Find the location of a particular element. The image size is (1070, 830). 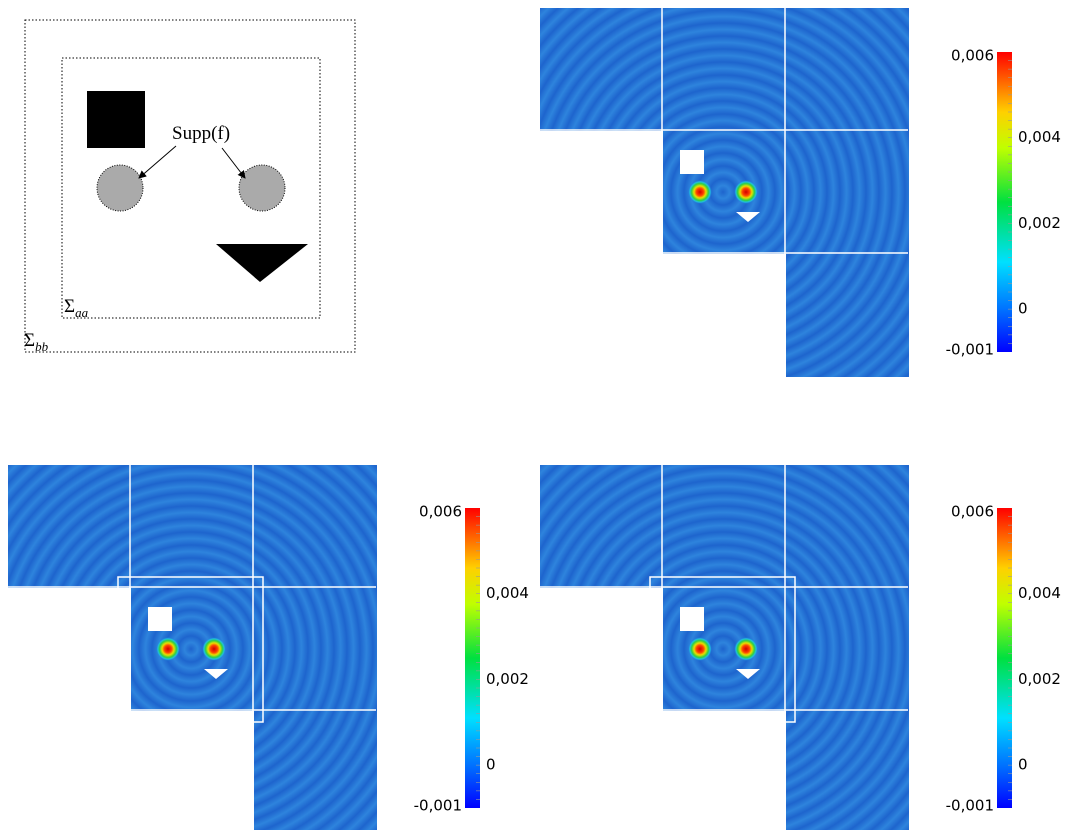

inner-boundary-label: Σaa is located at coordinates (76, 308).